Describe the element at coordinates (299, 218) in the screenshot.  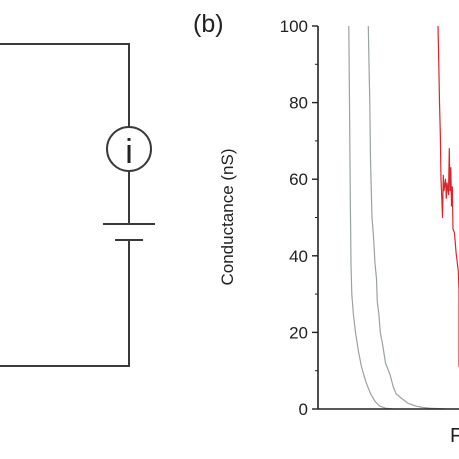
I see `y-ticks: 0 20 40 60 80 100` at that location.